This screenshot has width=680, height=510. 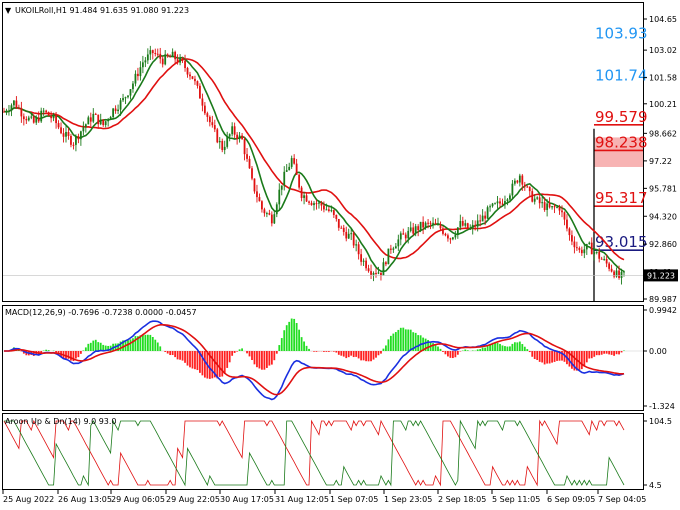 What do you see at coordinates (663, 188) in the screenshot?
I see `price-tick-label: 95.781` at bounding box center [663, 188].